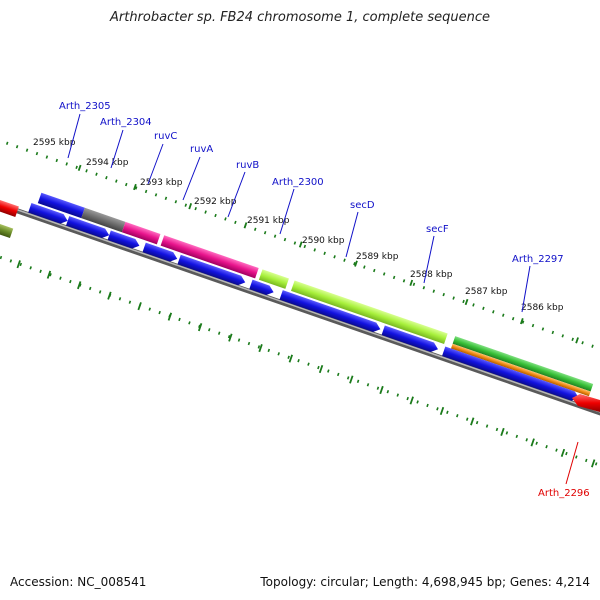 The image size is (600, 600). Describe the element at coordinates (126, 122) in the screenshot. I see `gene-label: Arth_2304` at that location.